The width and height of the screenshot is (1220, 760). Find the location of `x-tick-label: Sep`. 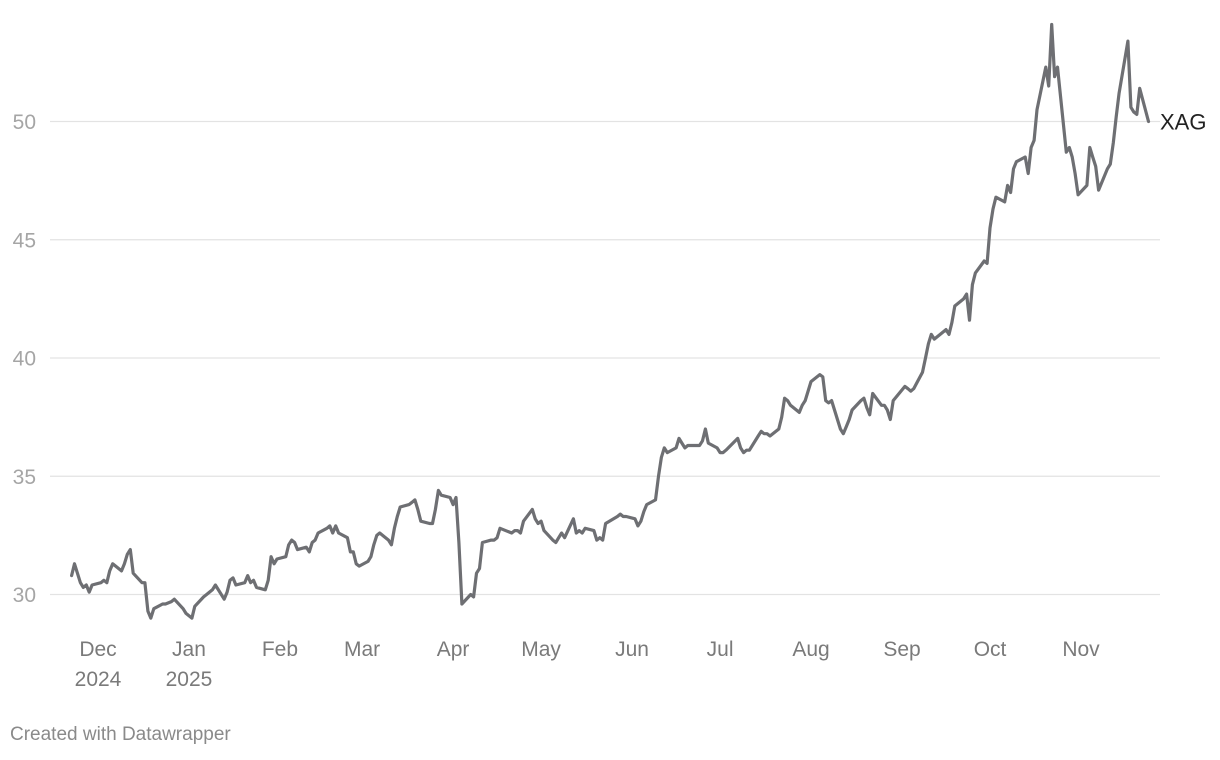

x-tick-label: Sep is located at coordinates (901, 649).